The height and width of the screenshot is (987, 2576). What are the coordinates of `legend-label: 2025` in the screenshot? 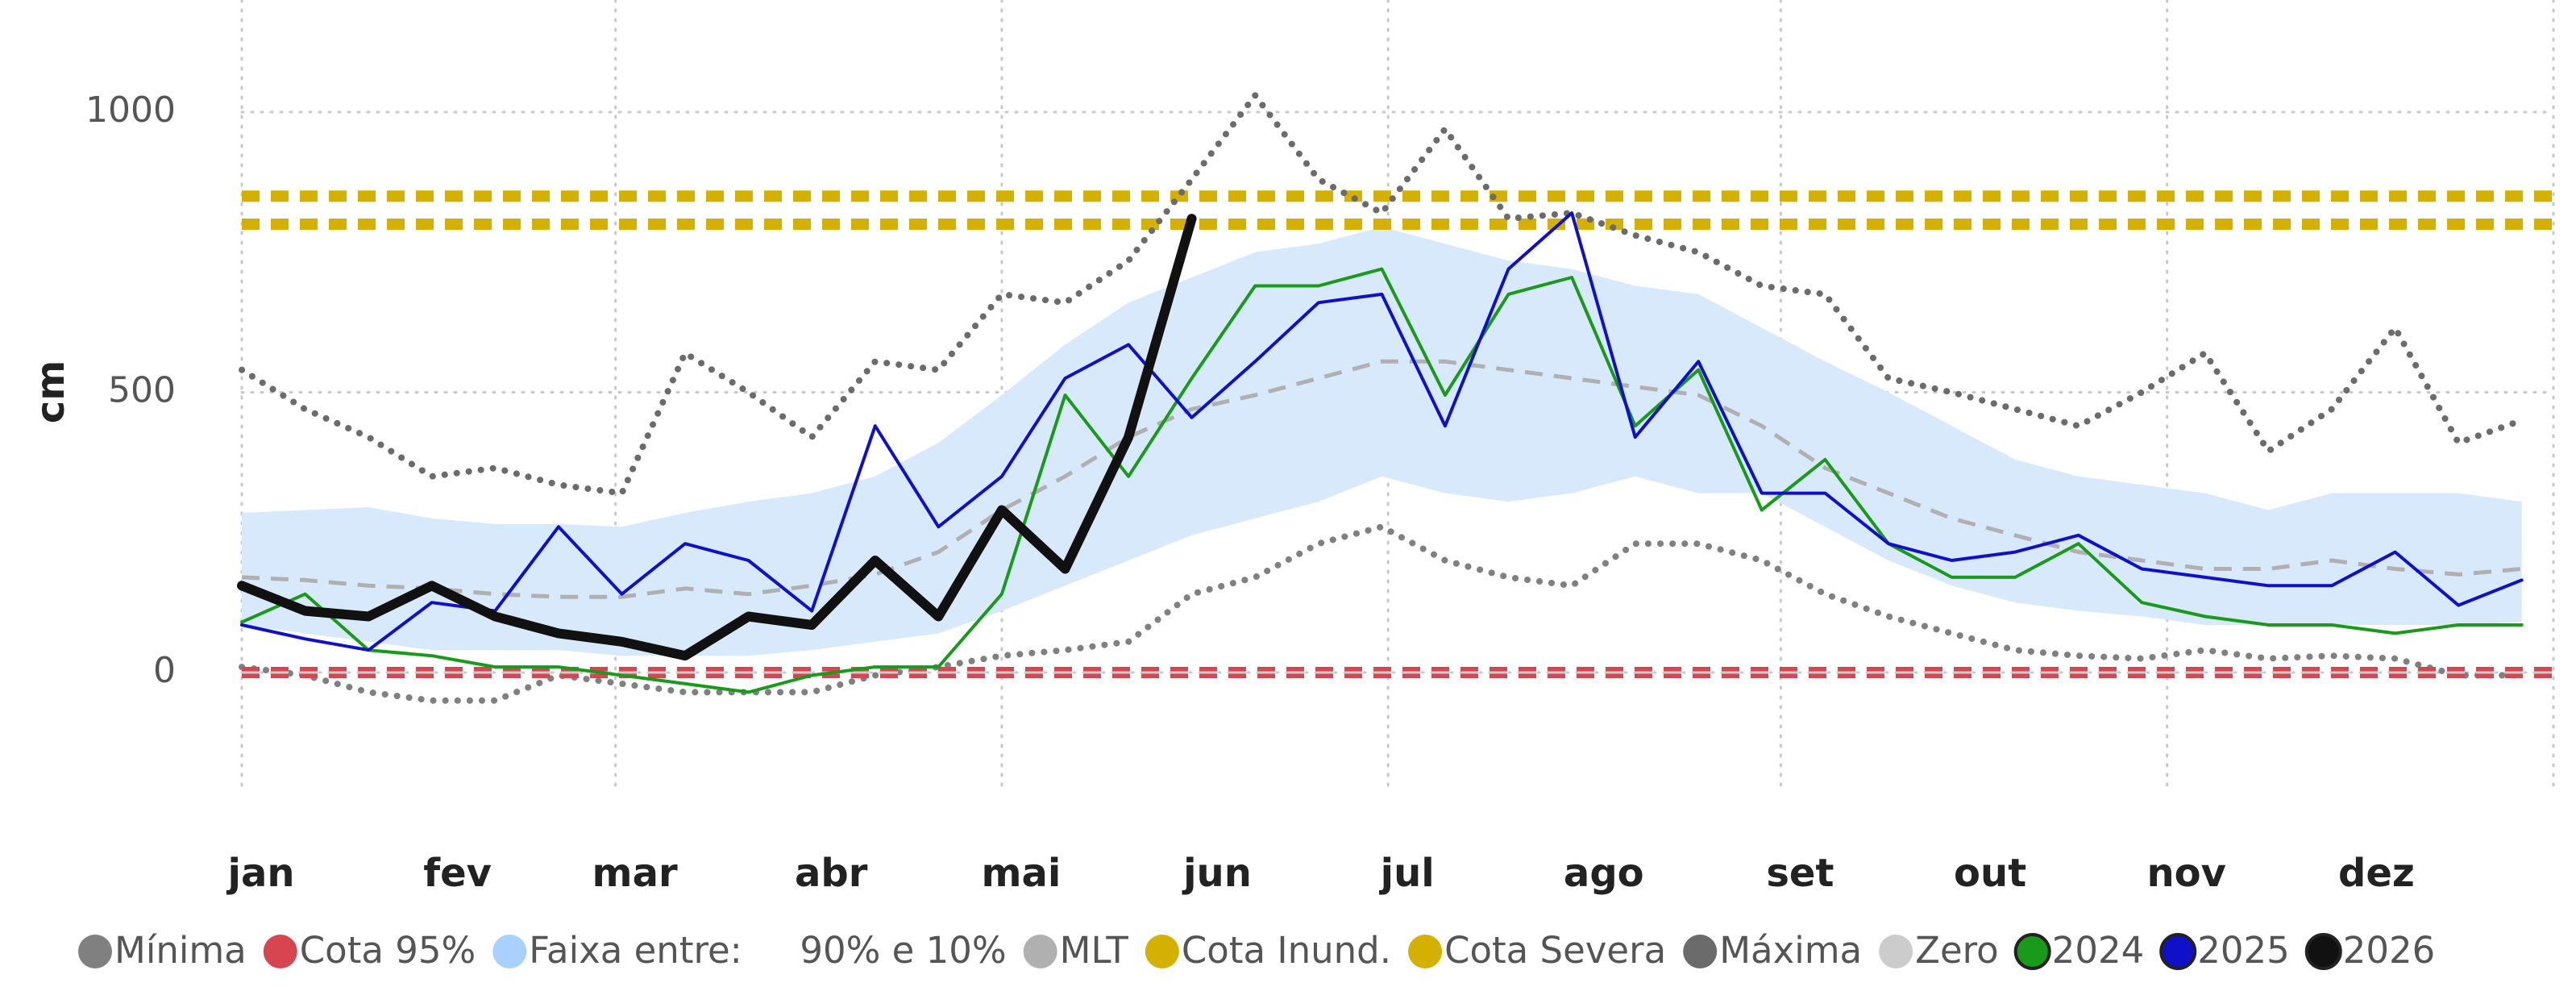 It's located at (2243, 951).